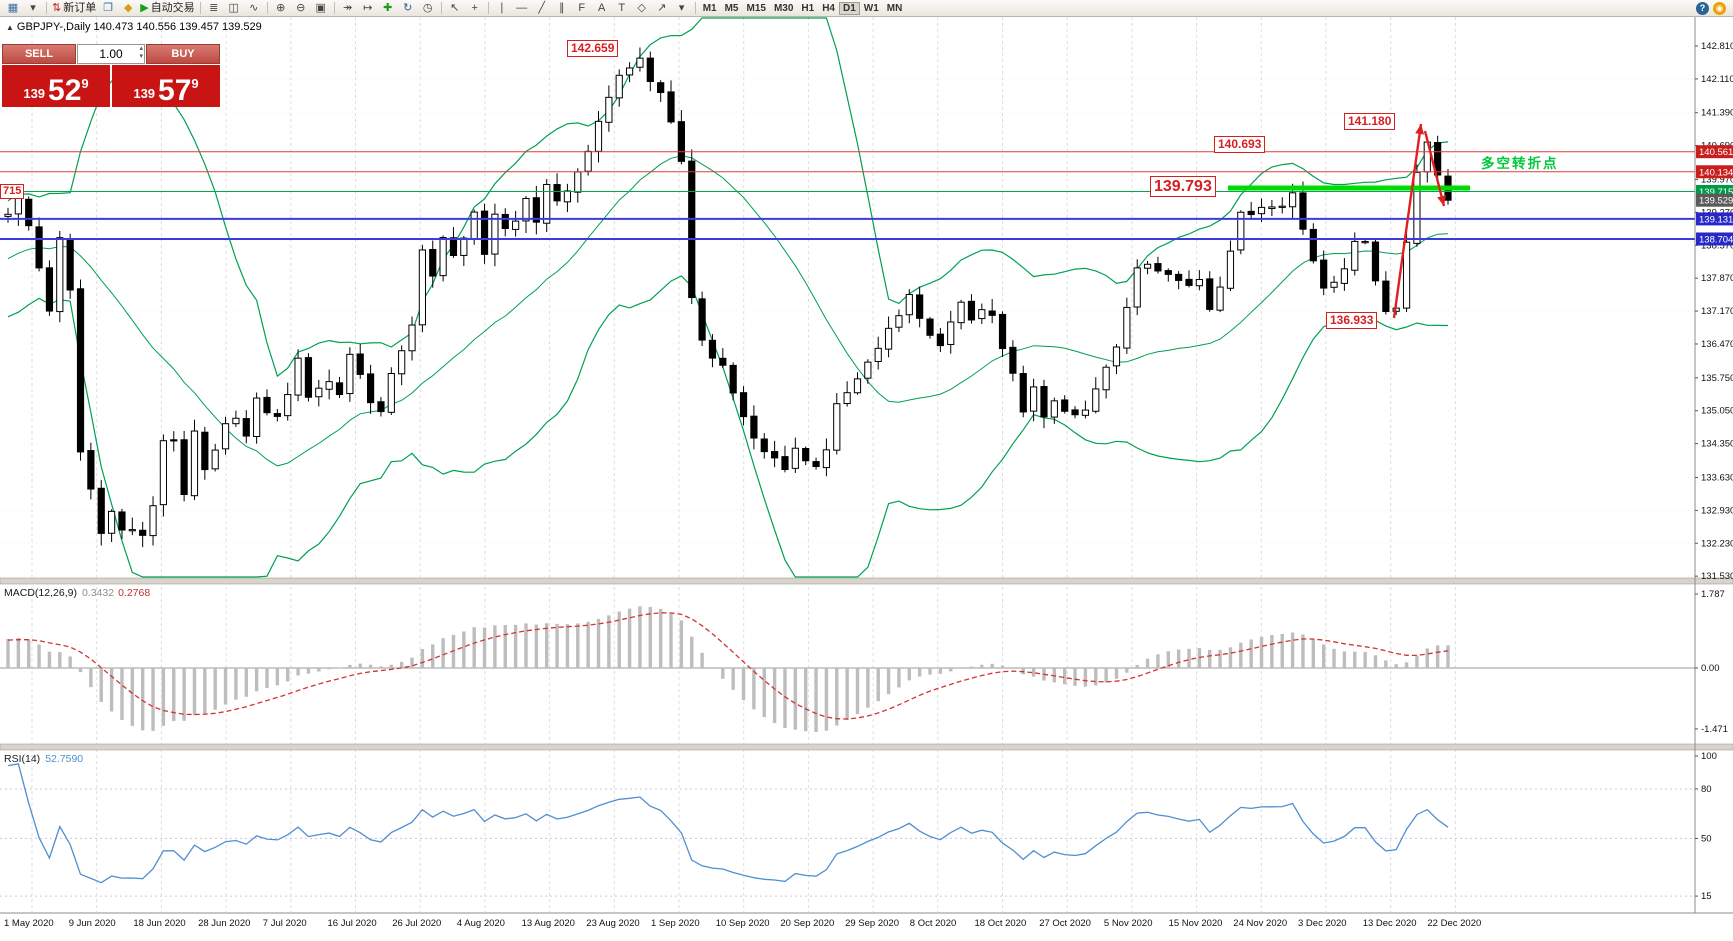 The image size is (1733, 941). Describe the element at coordinates (1717, 179) in the screenshot. I see `svg-text: 139.970` at that location.